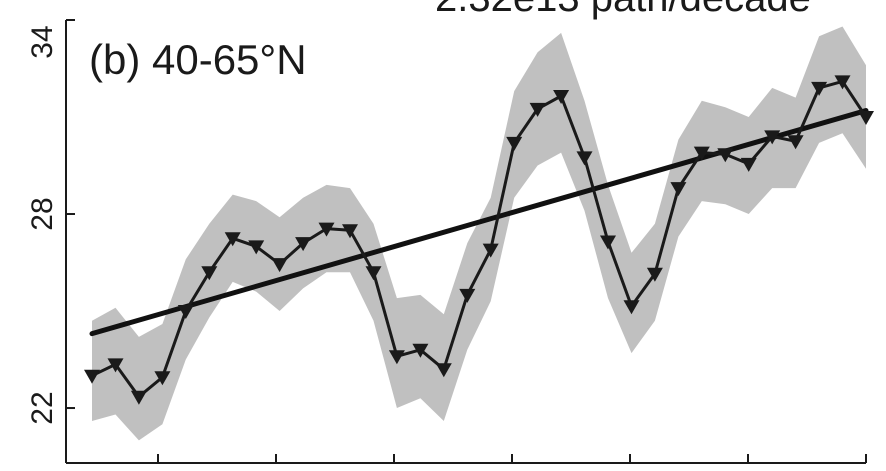 The width and height of the screenshot is (886, 471). What do you see at coordinates (42, 407) in the screenshot?
I see `y-tick-label: 22` at bounding box center [42, 407].